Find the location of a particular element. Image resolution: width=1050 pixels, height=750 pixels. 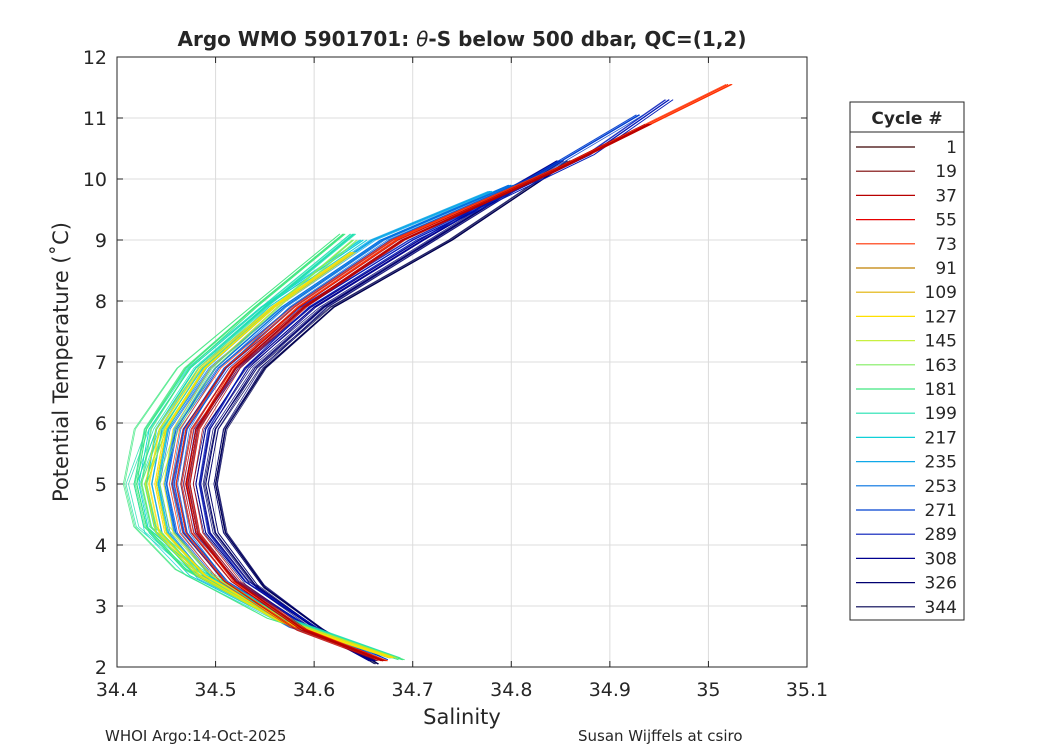

legend-label: 109 is located at coordinates (941, 293).